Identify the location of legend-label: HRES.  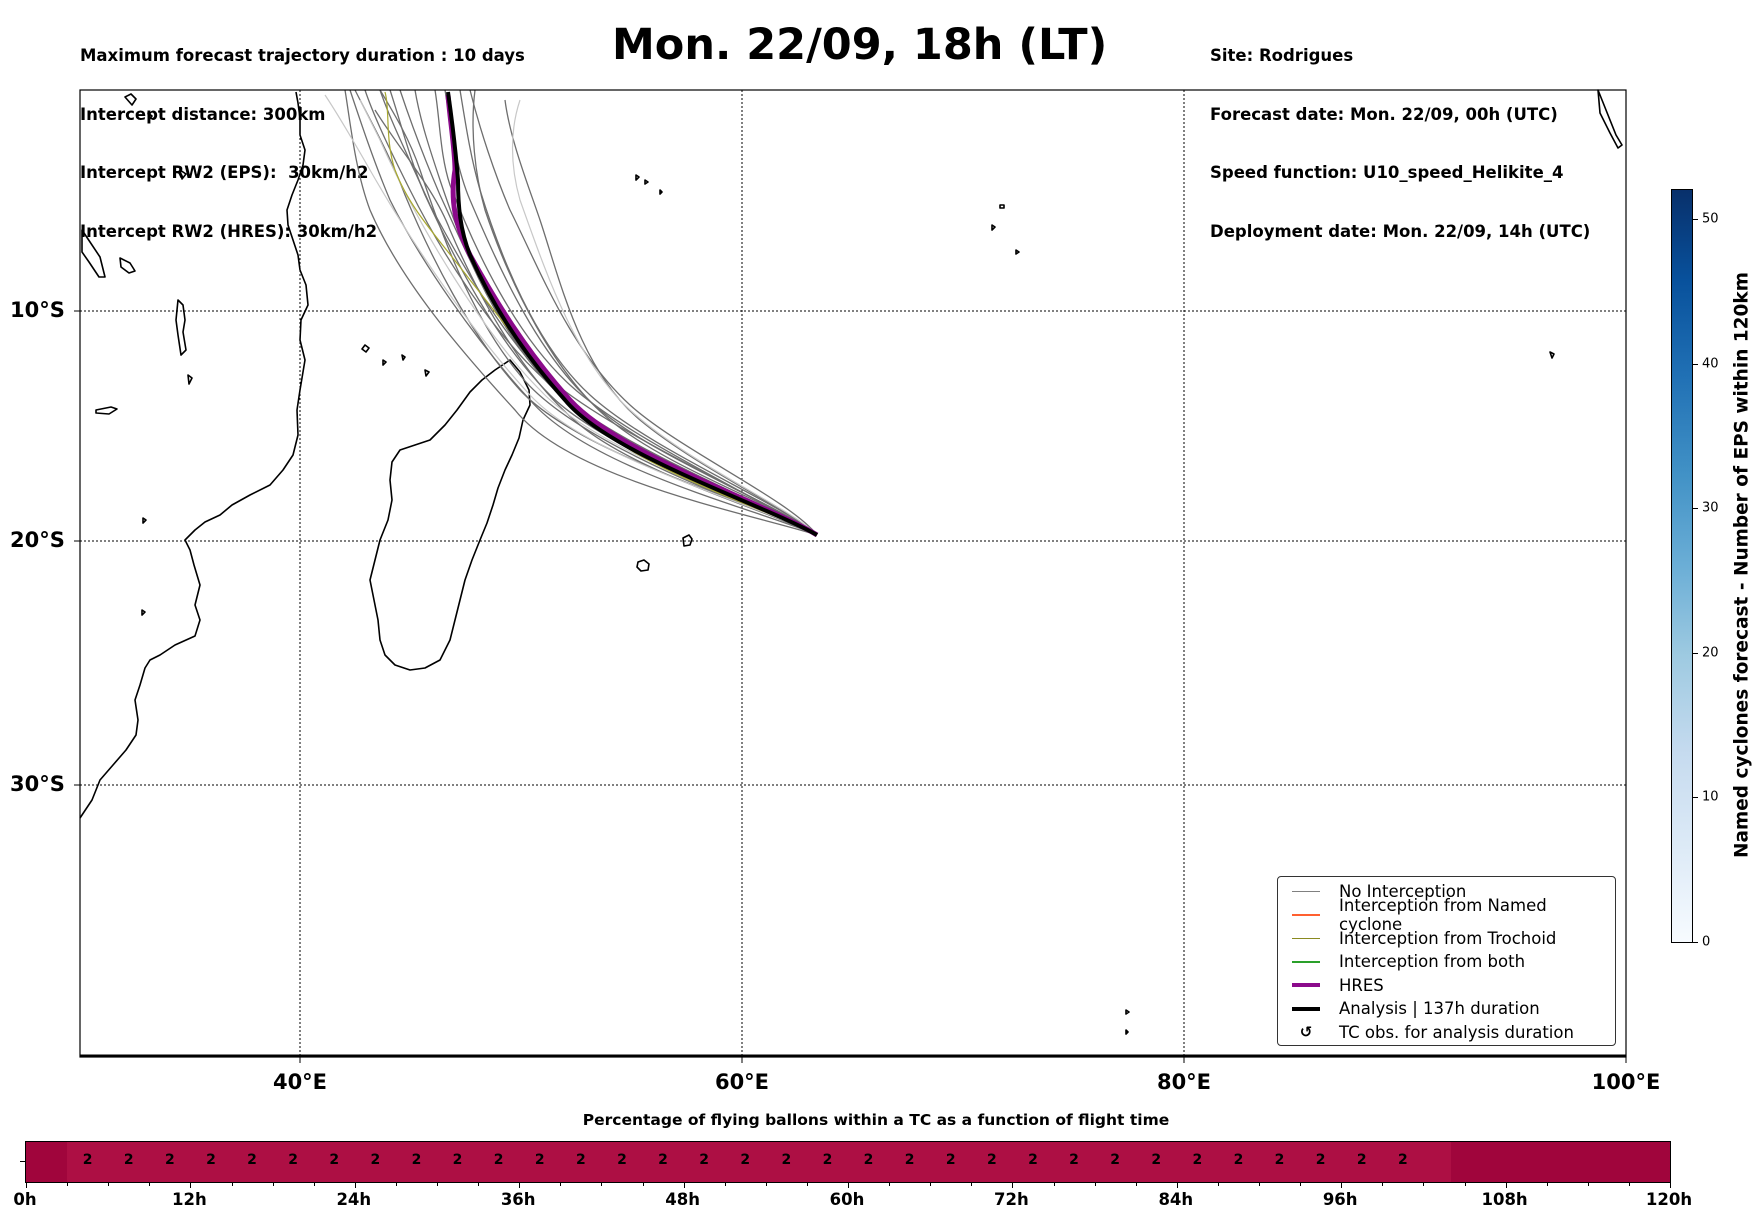
(1361, 985).